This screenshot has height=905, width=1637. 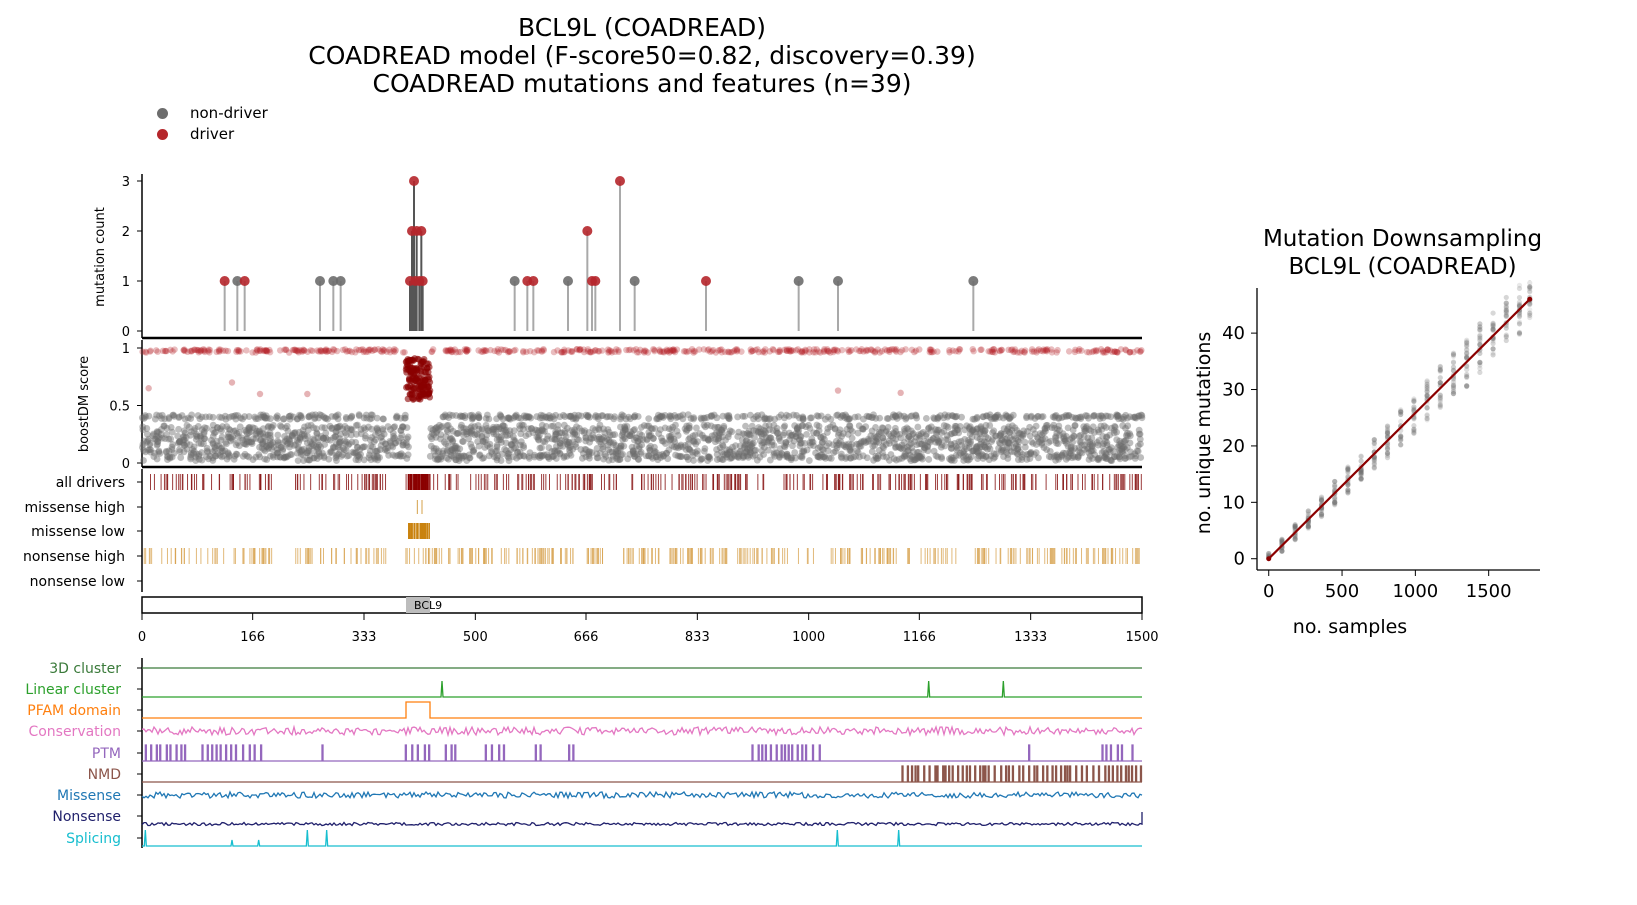 What do you see at coordinates (416, 378) in the screenshot?
I see `hotspot-score-point` at bounding box center [416, 378].